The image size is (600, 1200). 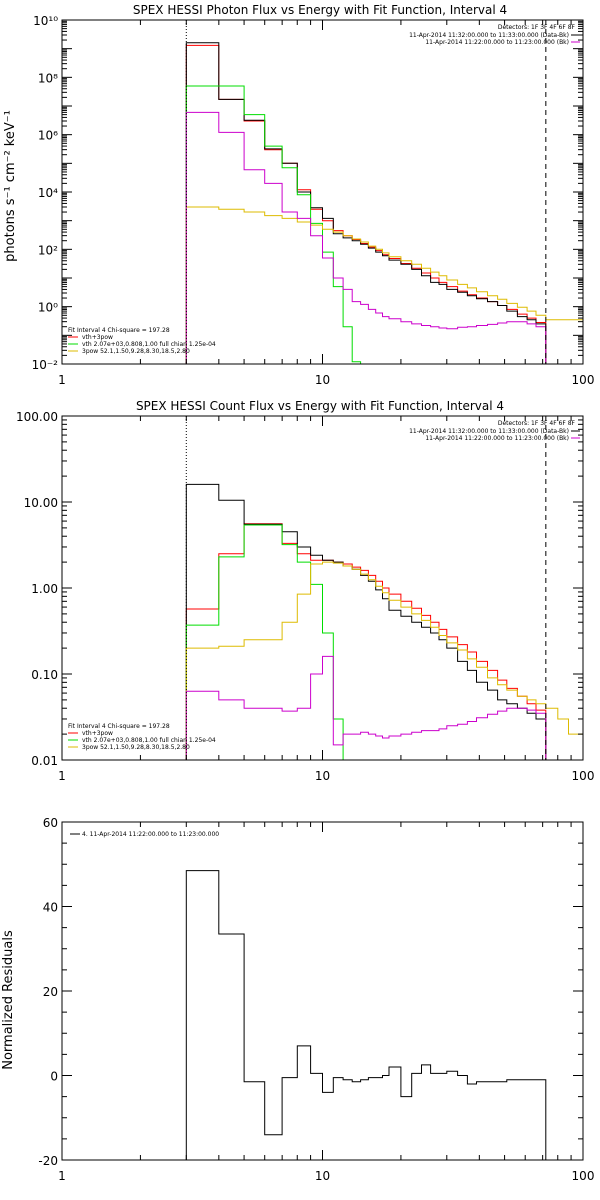 I want to click on series-group, so click(x=366, y=1015).